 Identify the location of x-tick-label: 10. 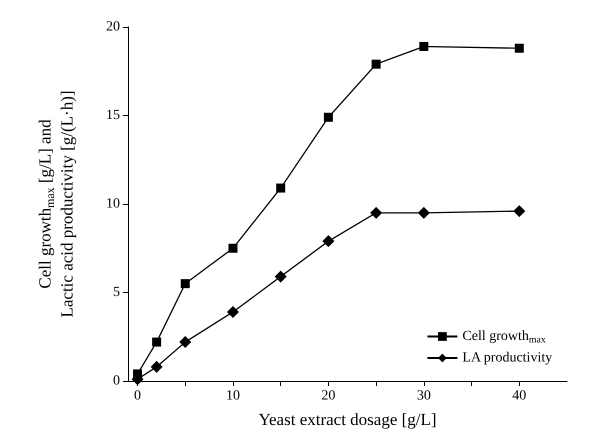
(233, 396).